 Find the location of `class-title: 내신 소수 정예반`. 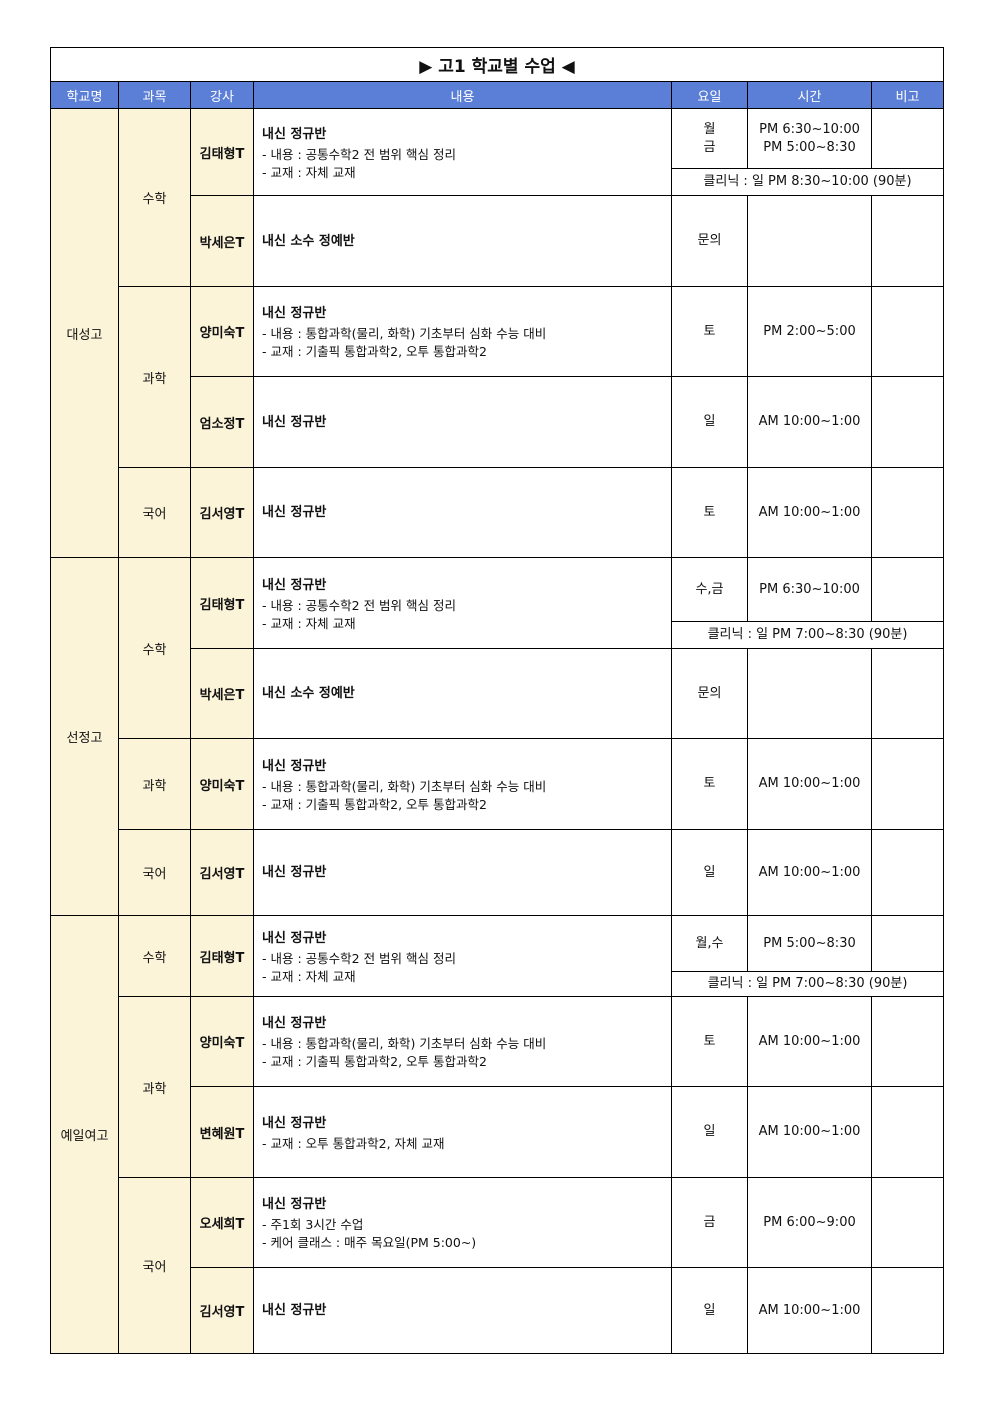

class-title: 내신 소수 정예반 is located at coordinates (308, 693).